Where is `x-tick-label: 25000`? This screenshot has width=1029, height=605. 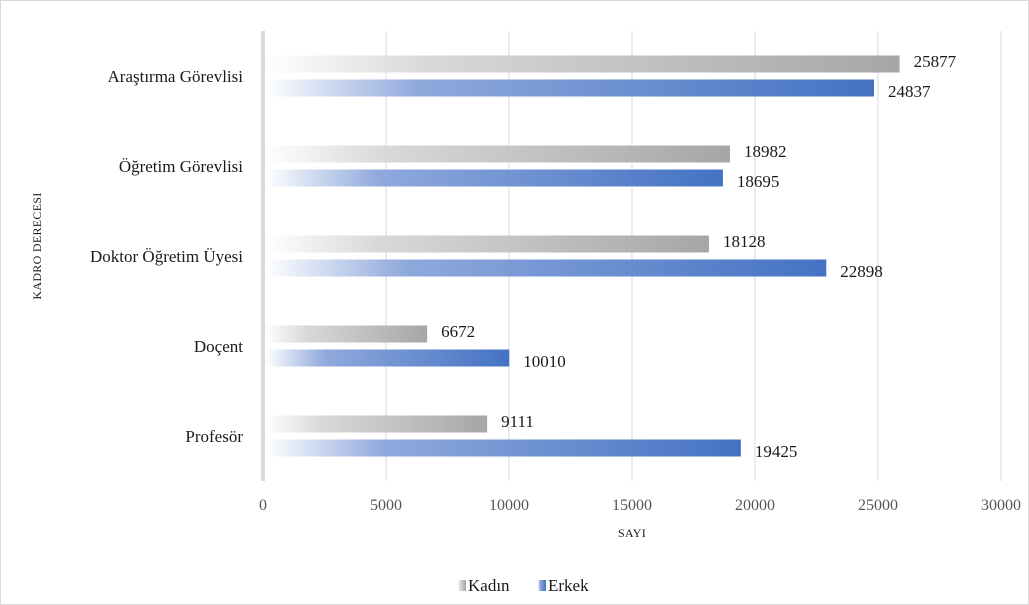
x-tick-label: 25000 is located at coordinates (878, 505).